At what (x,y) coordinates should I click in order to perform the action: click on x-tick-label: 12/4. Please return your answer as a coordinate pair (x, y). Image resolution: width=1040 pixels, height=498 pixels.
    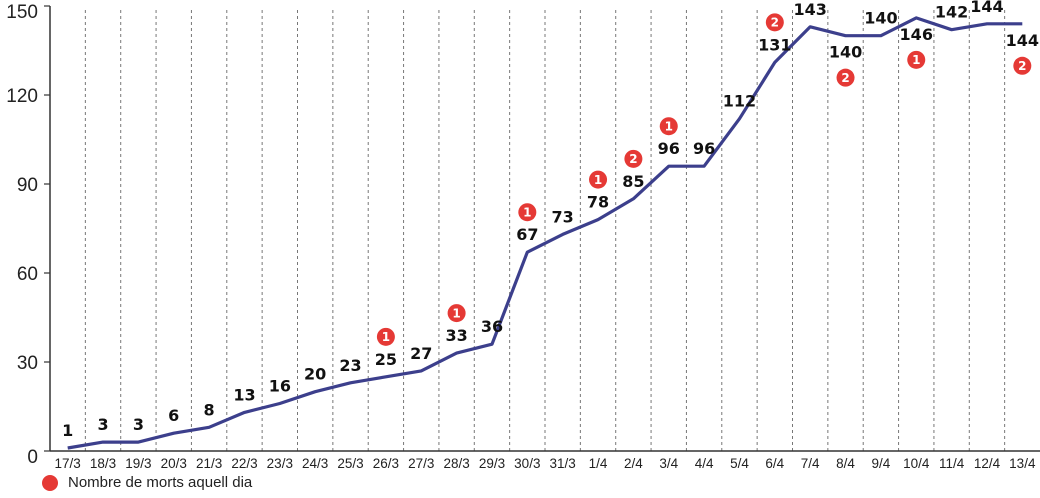
    Looking at the image, I should click on (987, 463).